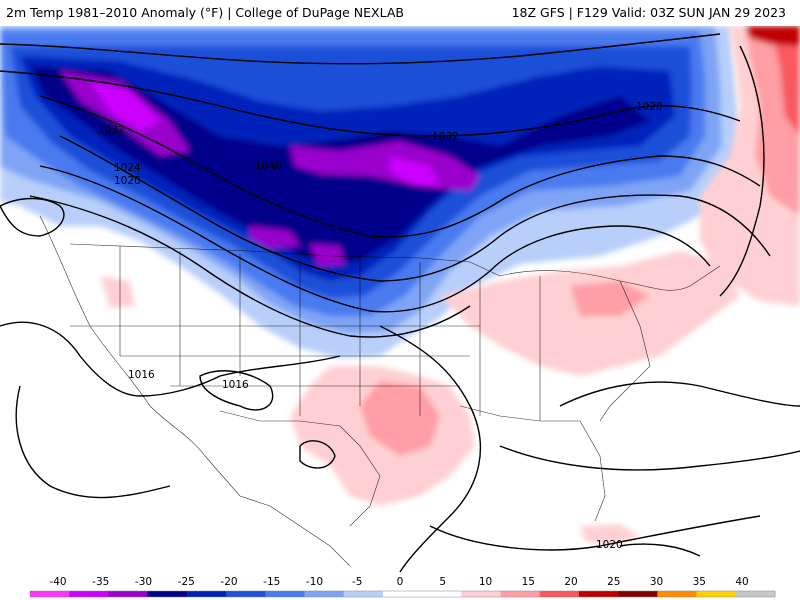 This screenshot has width=800, height=600. Describe the element at coordinates (649, 107) in the screenshot. I see `pressure-label-1028: 1028` at that location.